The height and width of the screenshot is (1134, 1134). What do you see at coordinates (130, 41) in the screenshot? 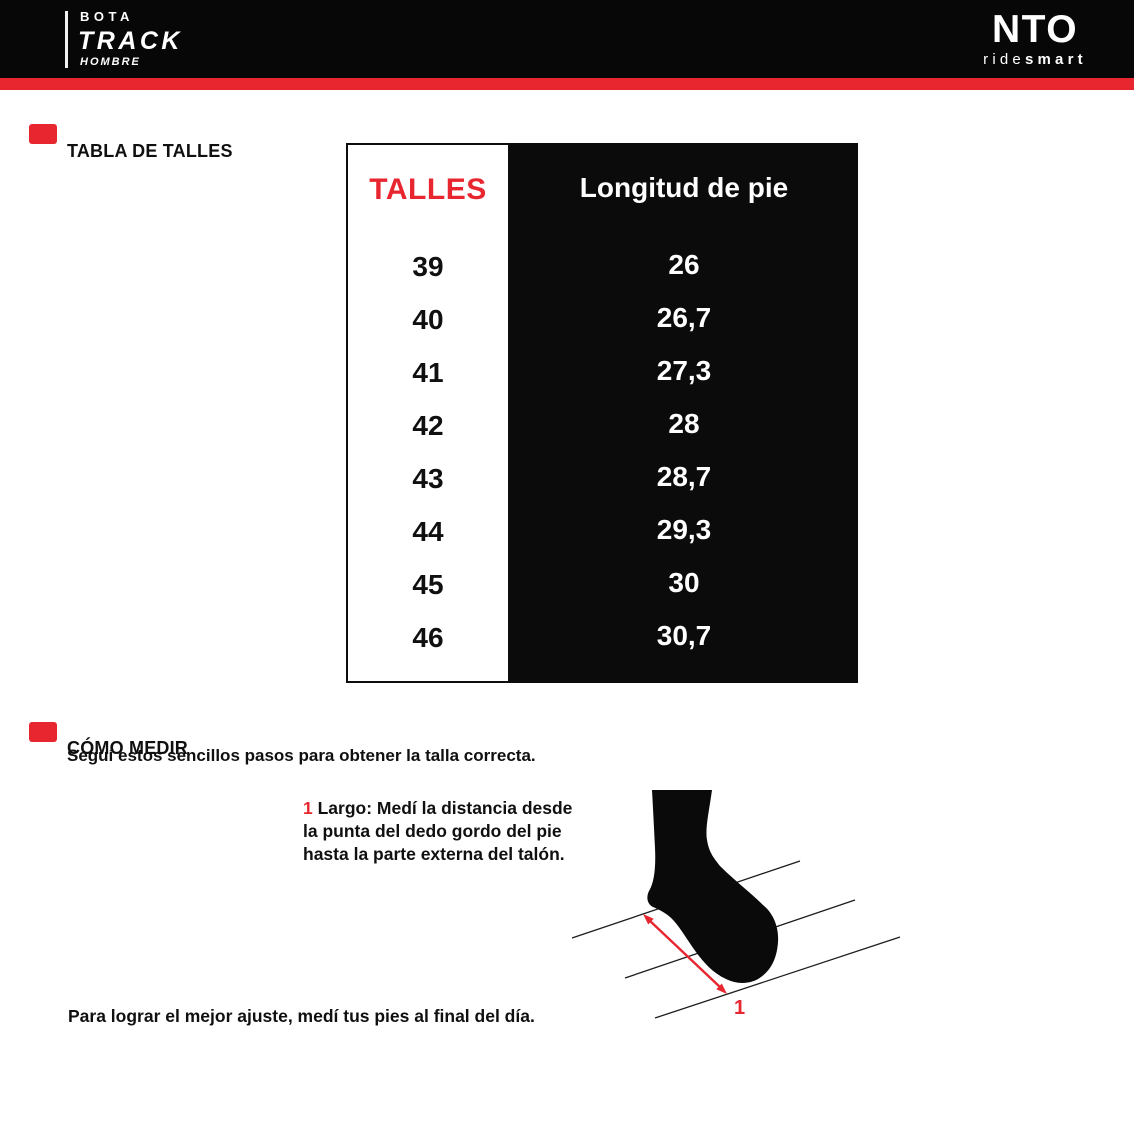
I see `product-name: TRACK` at bounding box center [130, 41].